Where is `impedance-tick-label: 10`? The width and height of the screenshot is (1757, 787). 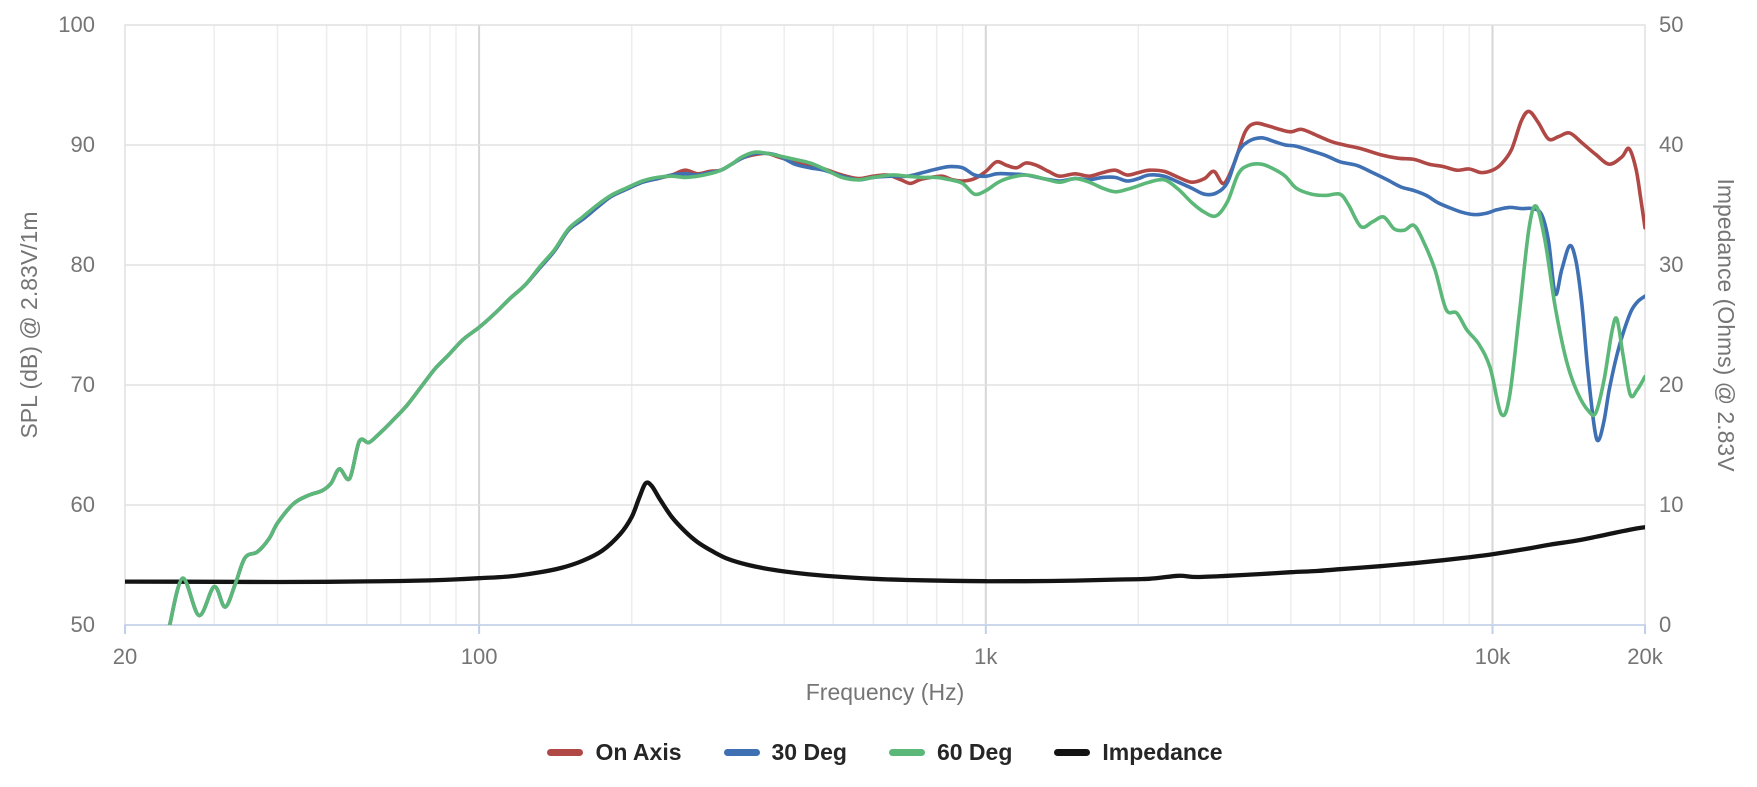
impedance-tick-label: 10 is located at coordinates (1671, 504).